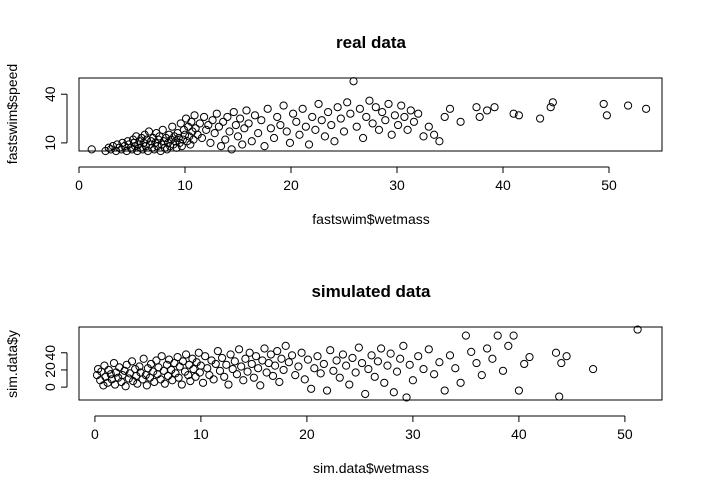 Image resolution: width=703 pixels, height=504 pixels. Describe the element at coordinates (12, 364) in the screenshot. I see `panel2-y-axis-label: sim.data$y` at that location.